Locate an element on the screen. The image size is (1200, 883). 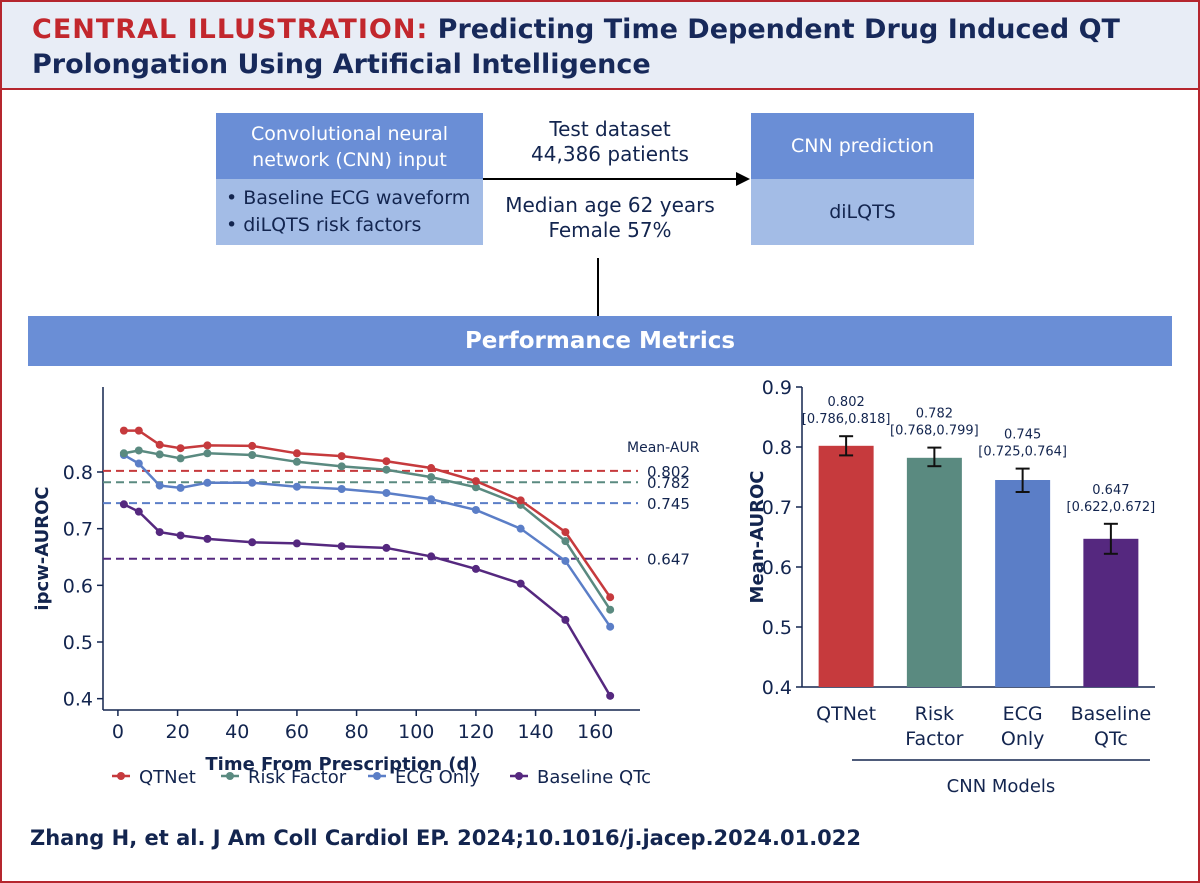
bar-ci-label: [0.725,0.764] is located at coordinates (1022, 452).